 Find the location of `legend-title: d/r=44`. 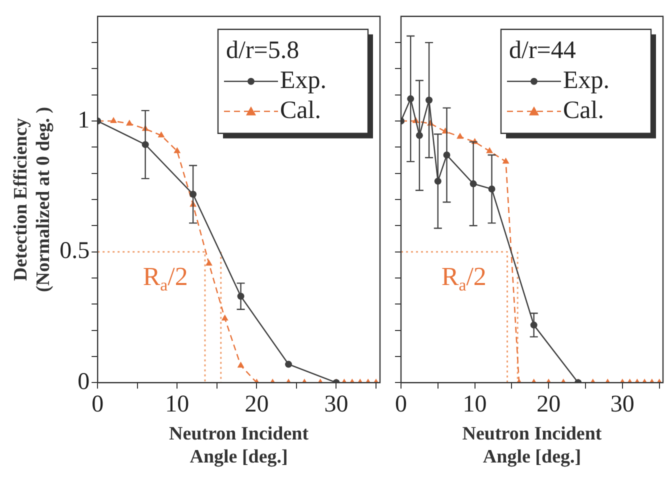

legend-title: d/r=44 is located at coordinates (542, 50).